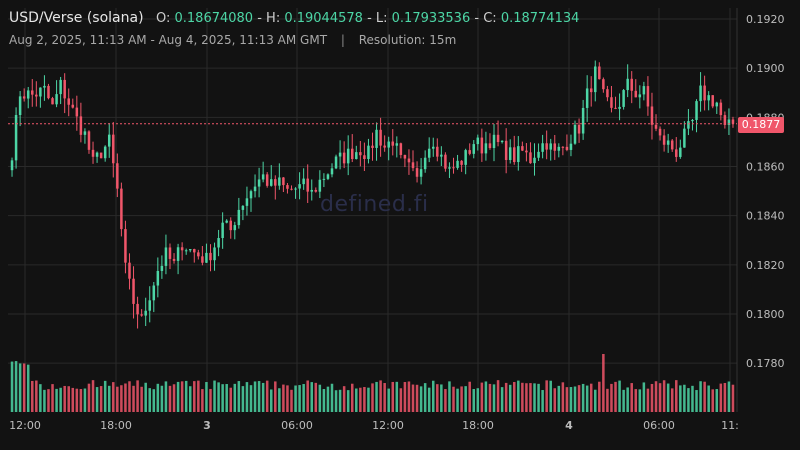 The image size is (800, 450). What do you see at coordinates (730, 425) in the screenshot?
I see `x-tick-label: 11:` at bounding box center [730, 425].